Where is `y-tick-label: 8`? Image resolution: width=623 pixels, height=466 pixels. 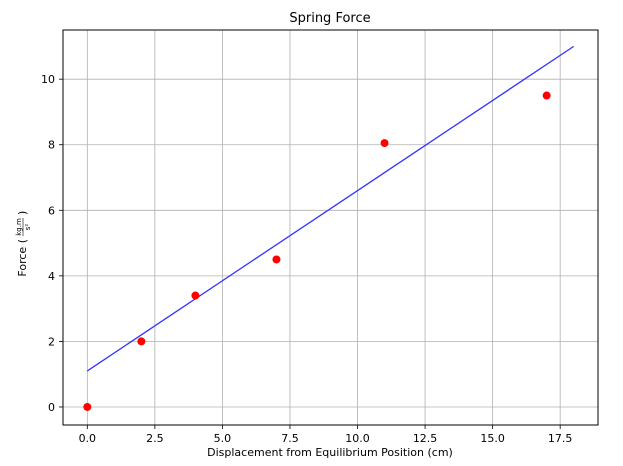
y-tick-label: 8 is located at coordinates (51, 145).